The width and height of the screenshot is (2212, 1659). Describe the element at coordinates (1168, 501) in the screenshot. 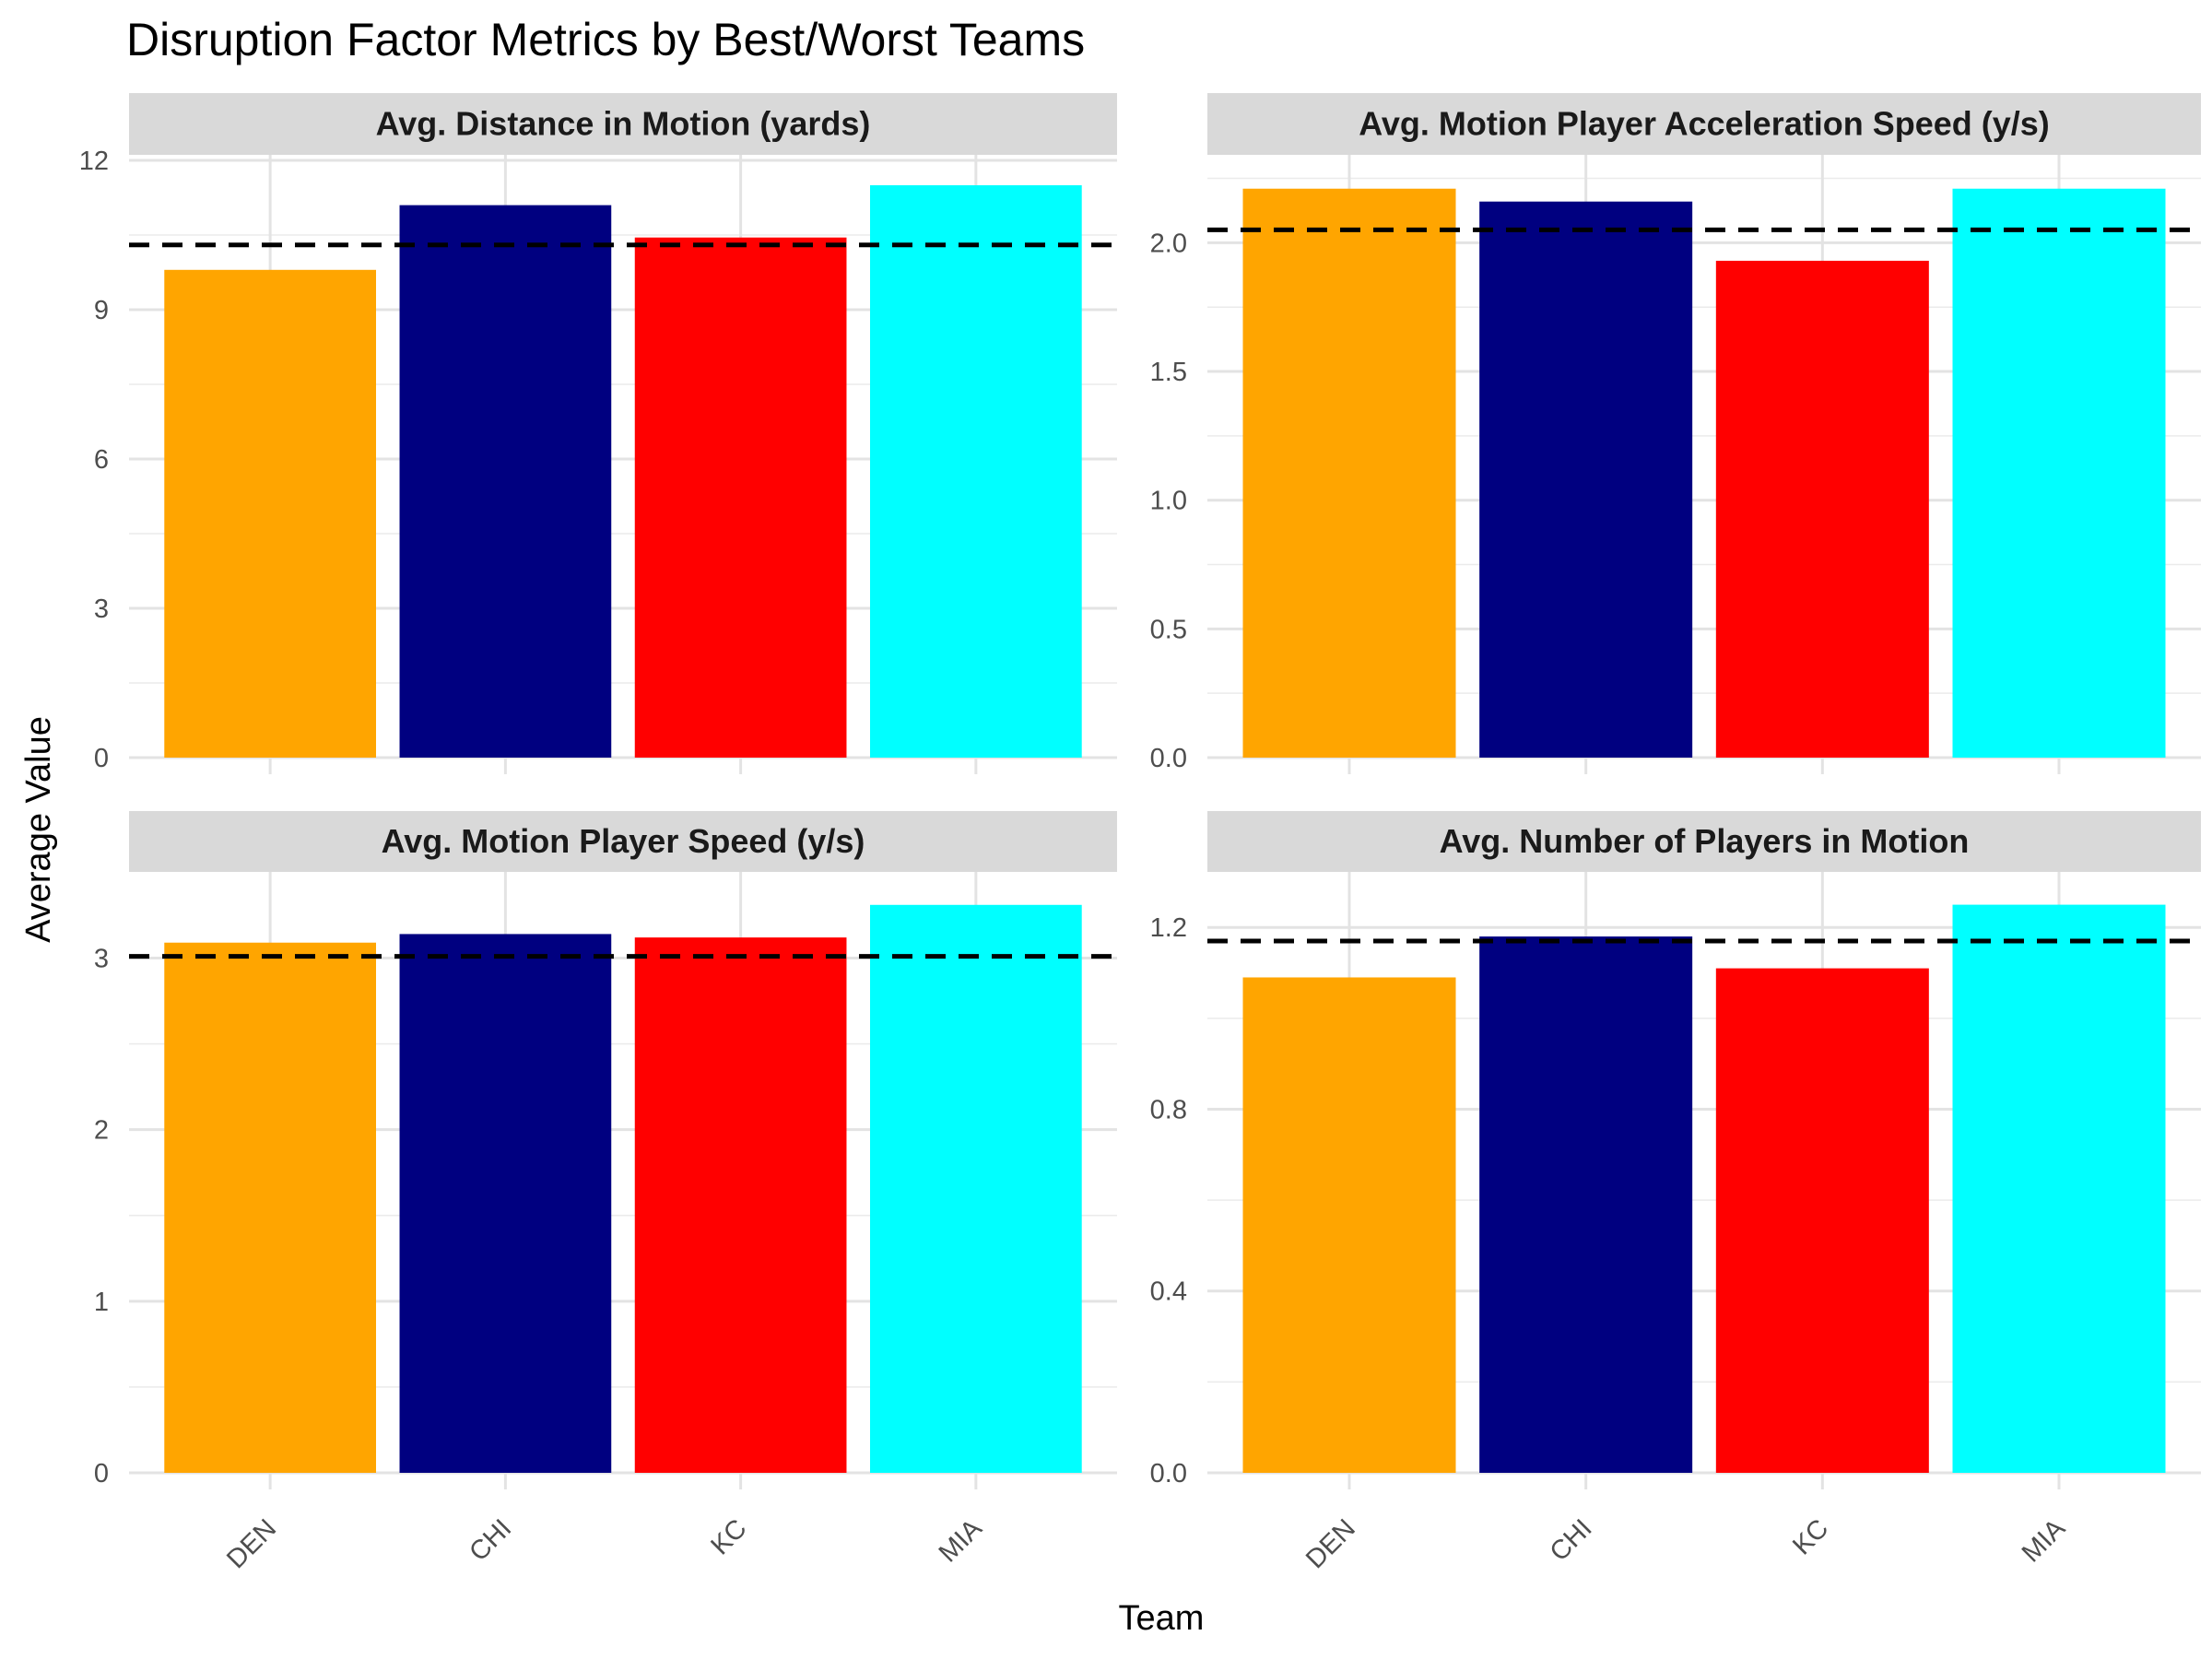

I see `y-tick-label: 1.0` at that location.